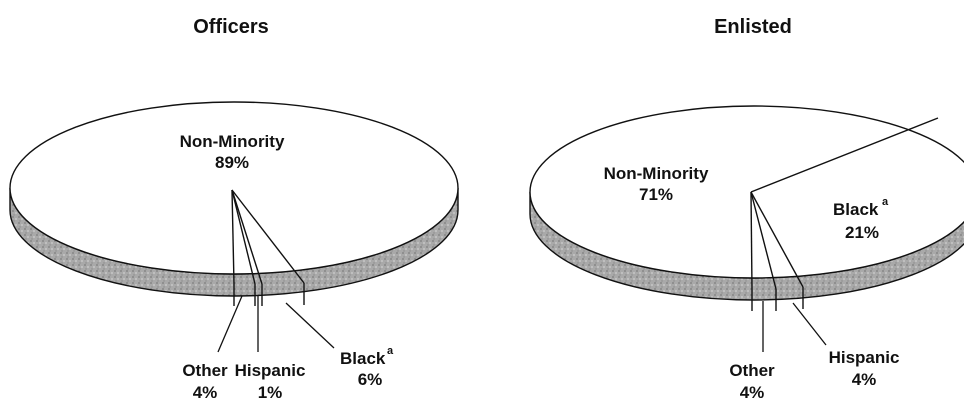 The image size is (964, 402). I want to click on officers-label-non-minority: Non-Minority 89%, so click(232, 152).